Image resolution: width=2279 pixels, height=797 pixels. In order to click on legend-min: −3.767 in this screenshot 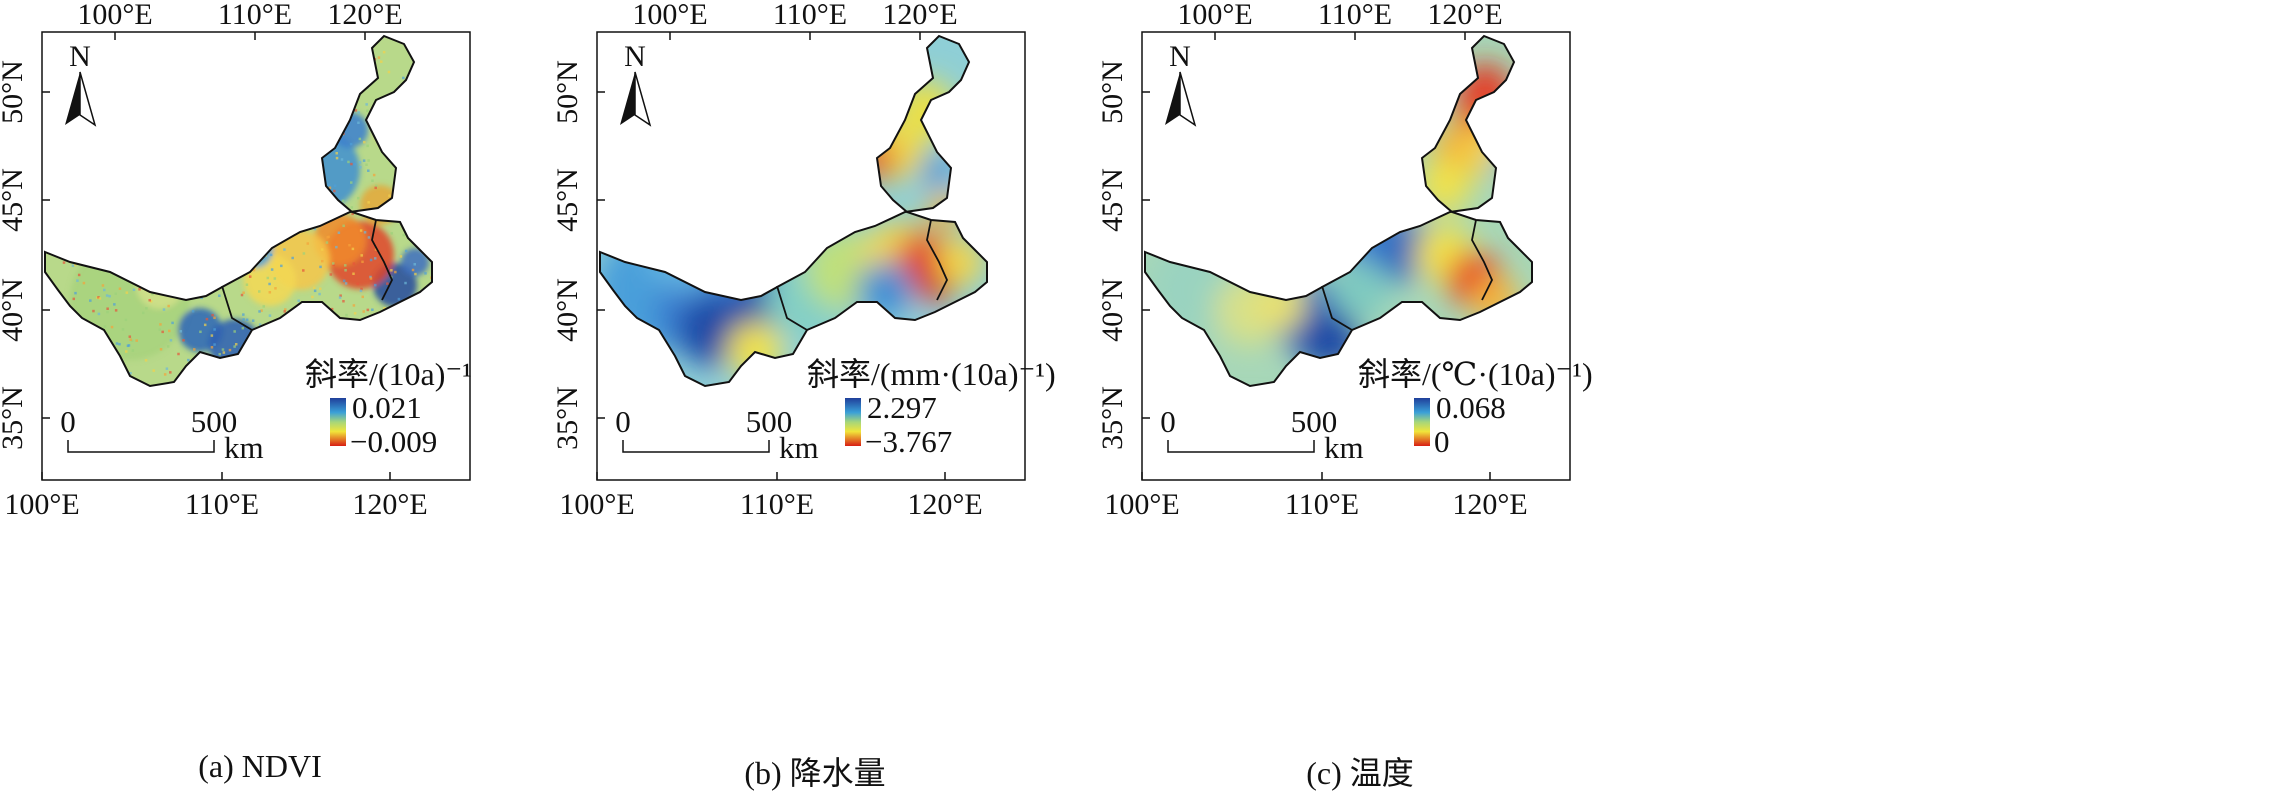, I will do `click(908, 441)`.